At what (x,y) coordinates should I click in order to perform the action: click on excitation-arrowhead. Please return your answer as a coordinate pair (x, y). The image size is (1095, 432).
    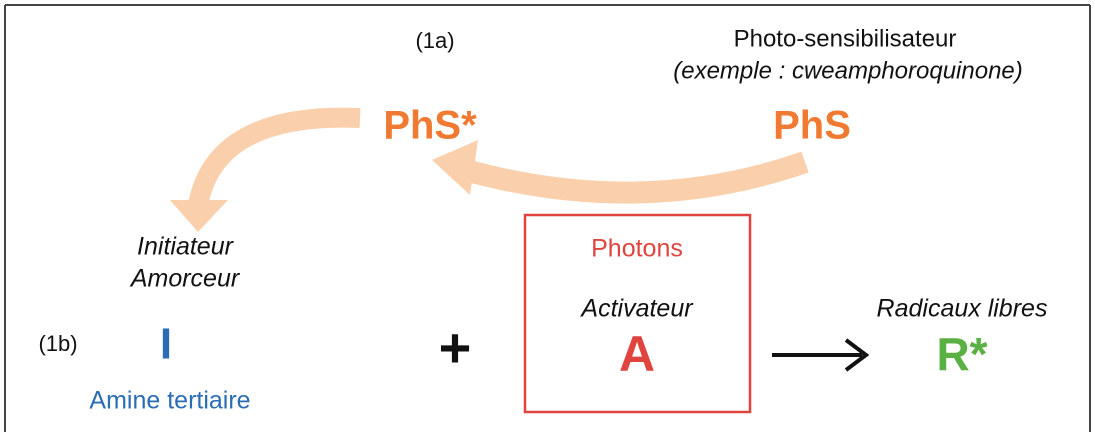
    Looking at the image, I should click on (455, 167).